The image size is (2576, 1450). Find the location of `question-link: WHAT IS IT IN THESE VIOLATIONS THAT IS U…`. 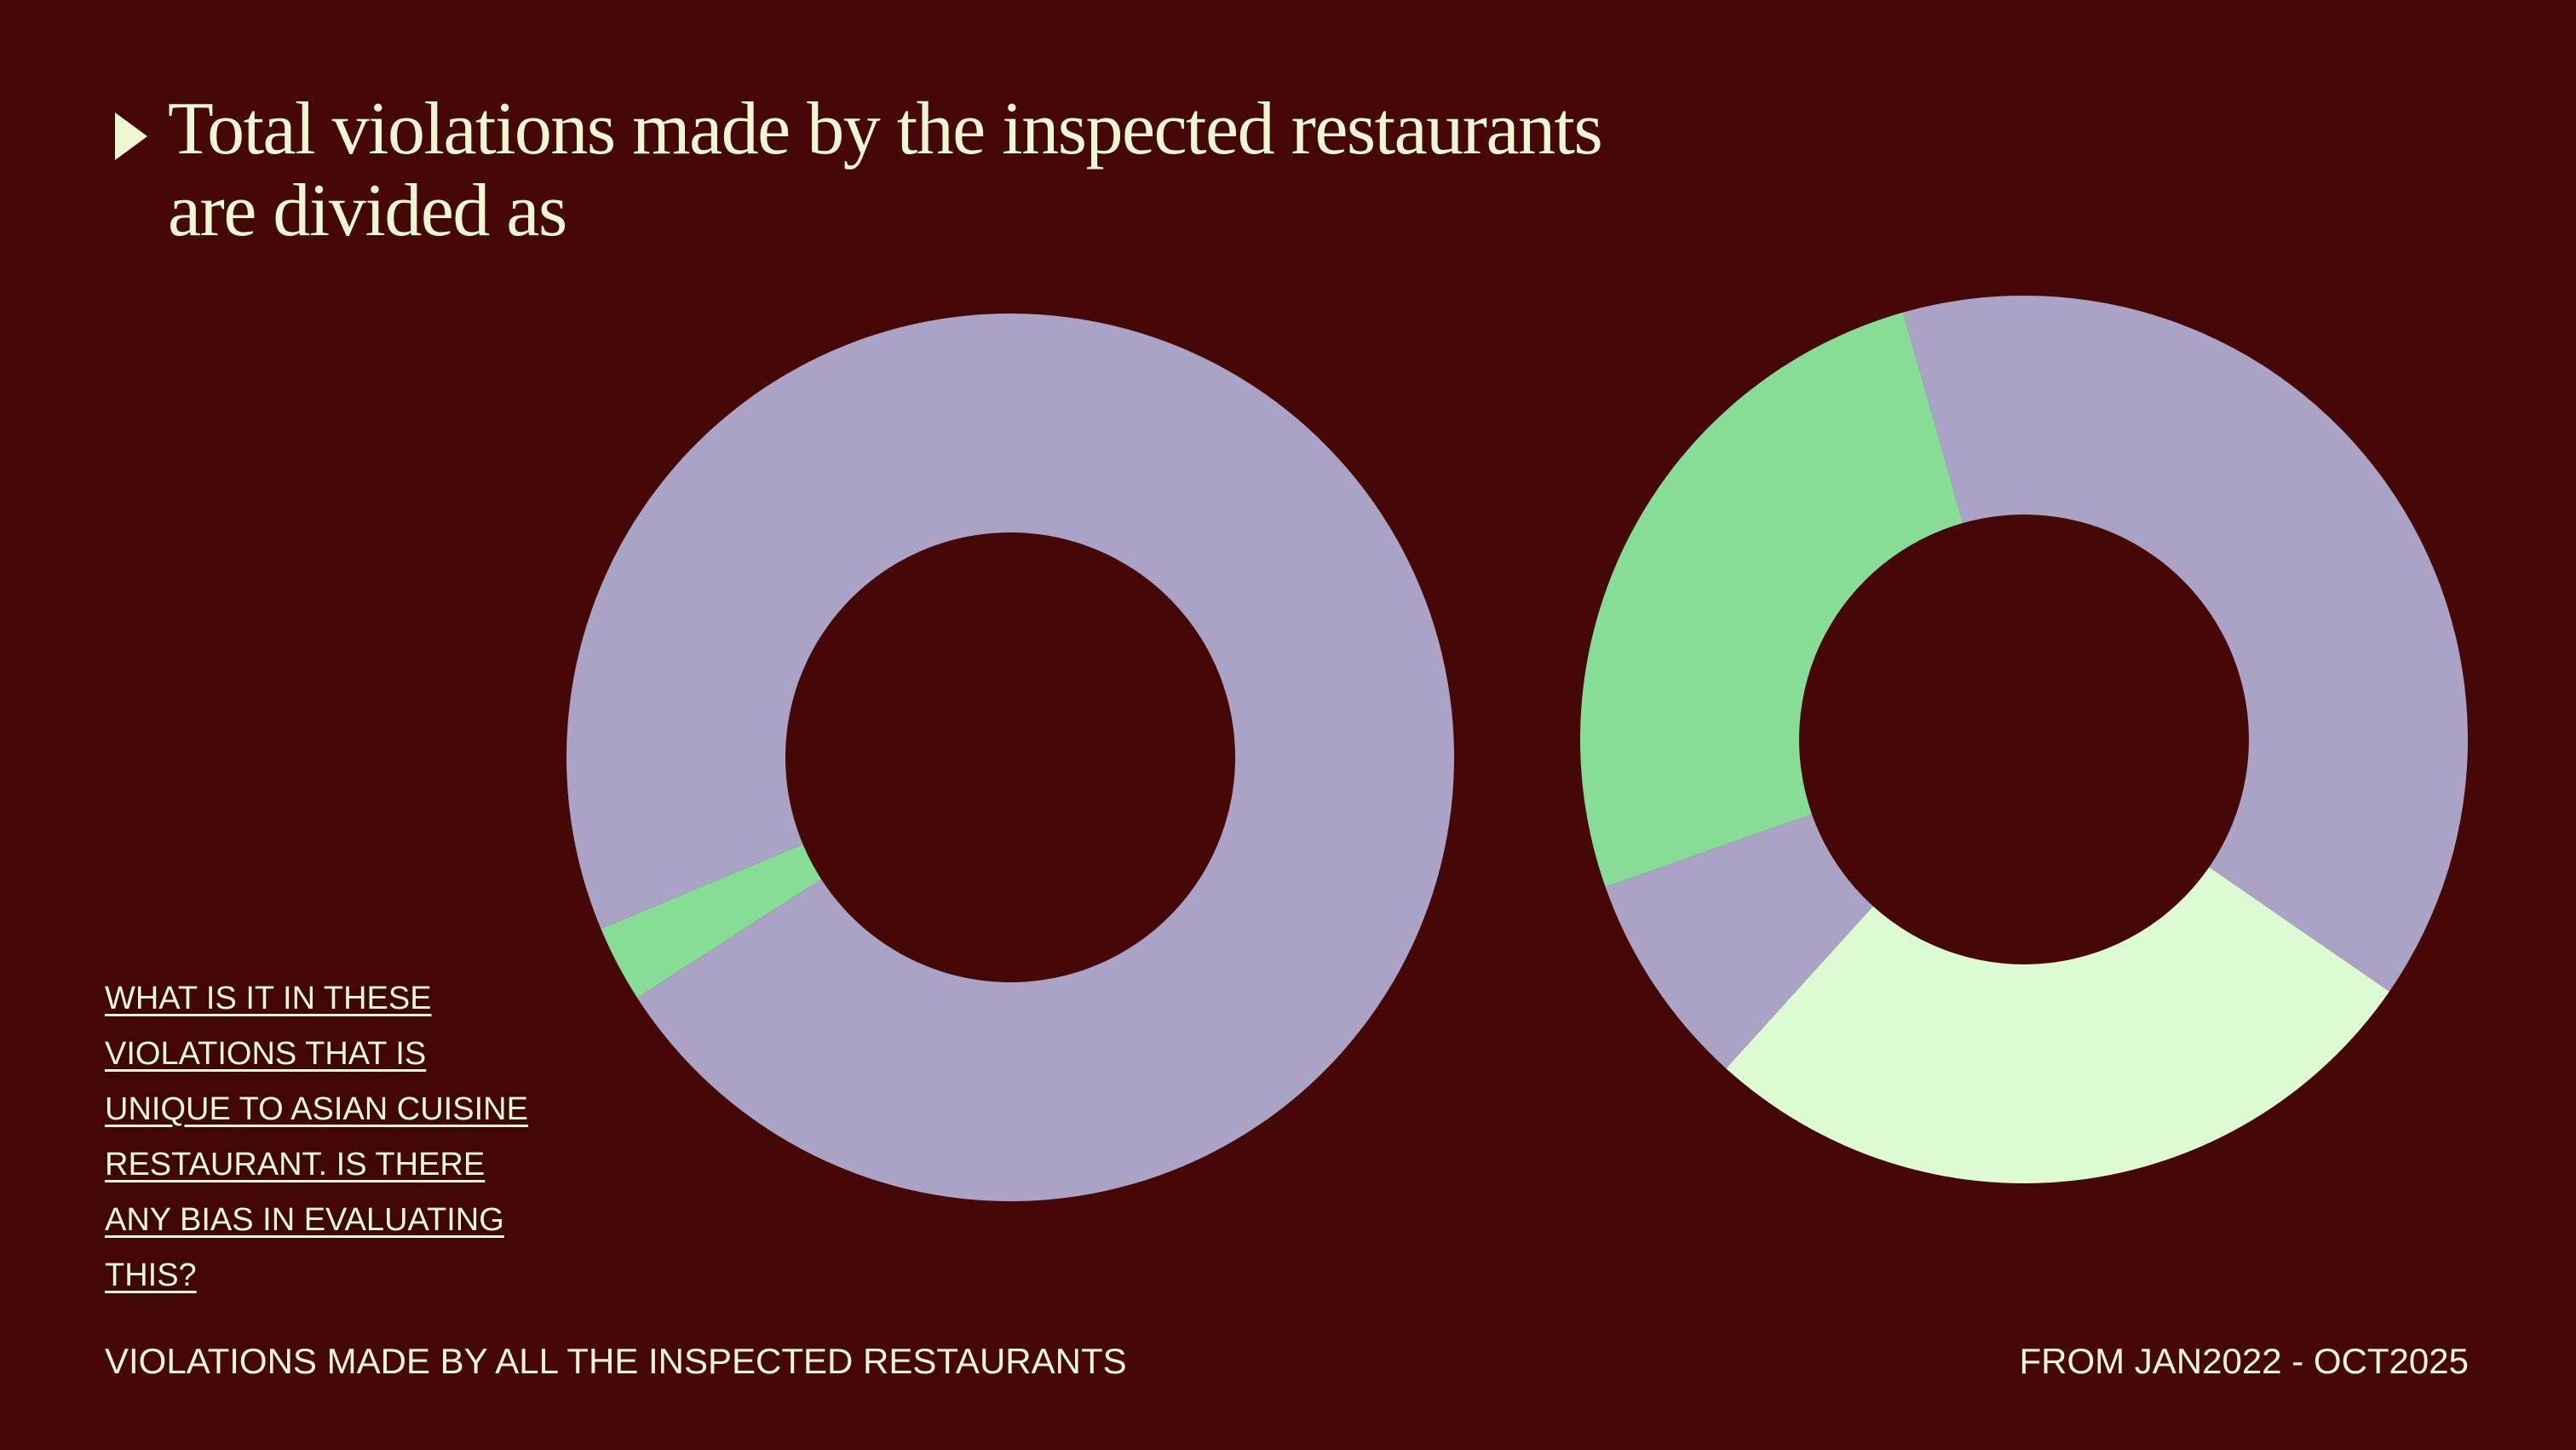

question-link: WHAT IS IT IN THESE VIOLATIONS THAT IS U… is located at coordinates (317, 1137).